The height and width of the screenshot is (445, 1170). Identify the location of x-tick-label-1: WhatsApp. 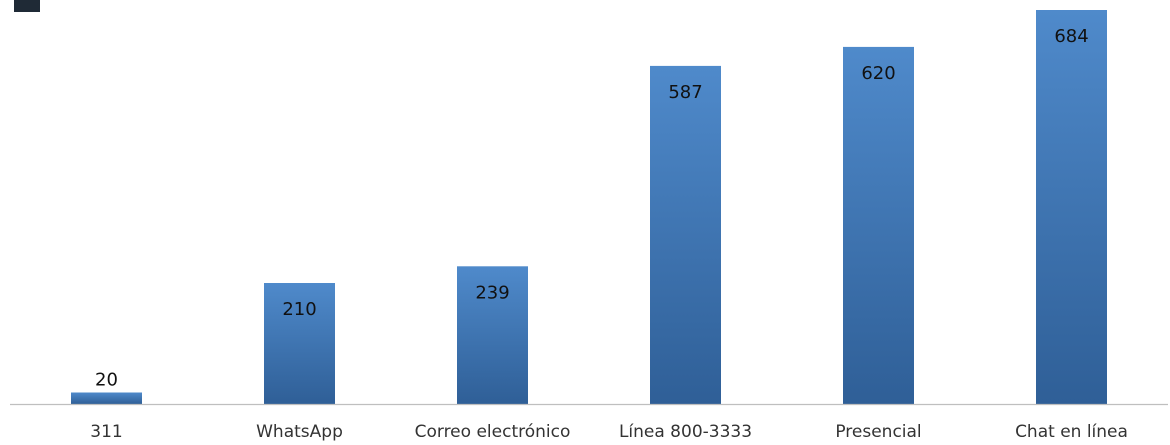
(299, 432).